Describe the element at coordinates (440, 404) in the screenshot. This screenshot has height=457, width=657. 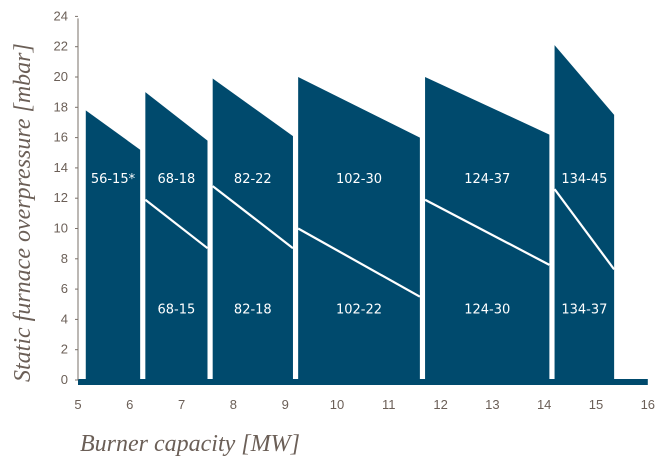
I see `x-tick-label: 12` at that location.